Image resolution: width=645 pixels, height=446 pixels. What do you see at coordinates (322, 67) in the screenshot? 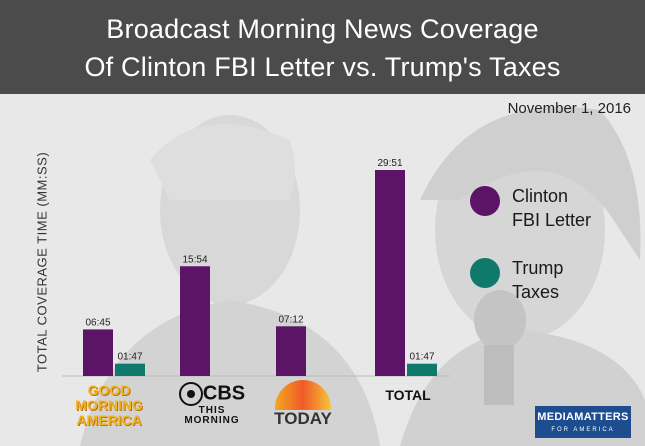
I see `chart-title-line-2: Of Clinton FBI Letter vs. Trump's Taxes` at bounding box center [322, 67].